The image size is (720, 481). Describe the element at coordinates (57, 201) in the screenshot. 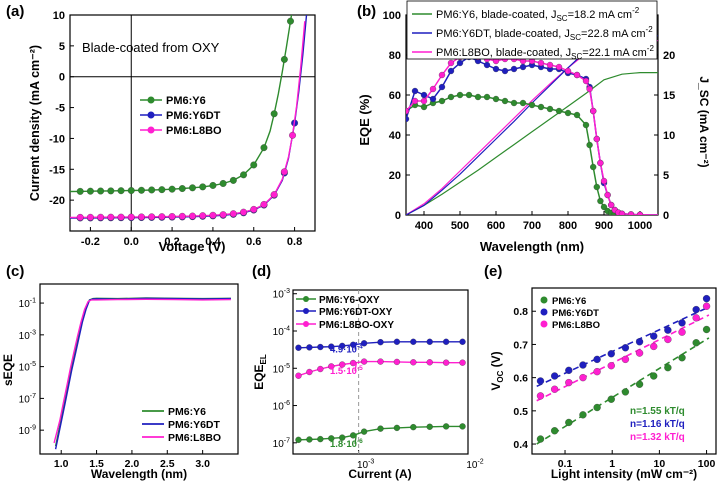

I see `y-tick-label: -20` at that location.